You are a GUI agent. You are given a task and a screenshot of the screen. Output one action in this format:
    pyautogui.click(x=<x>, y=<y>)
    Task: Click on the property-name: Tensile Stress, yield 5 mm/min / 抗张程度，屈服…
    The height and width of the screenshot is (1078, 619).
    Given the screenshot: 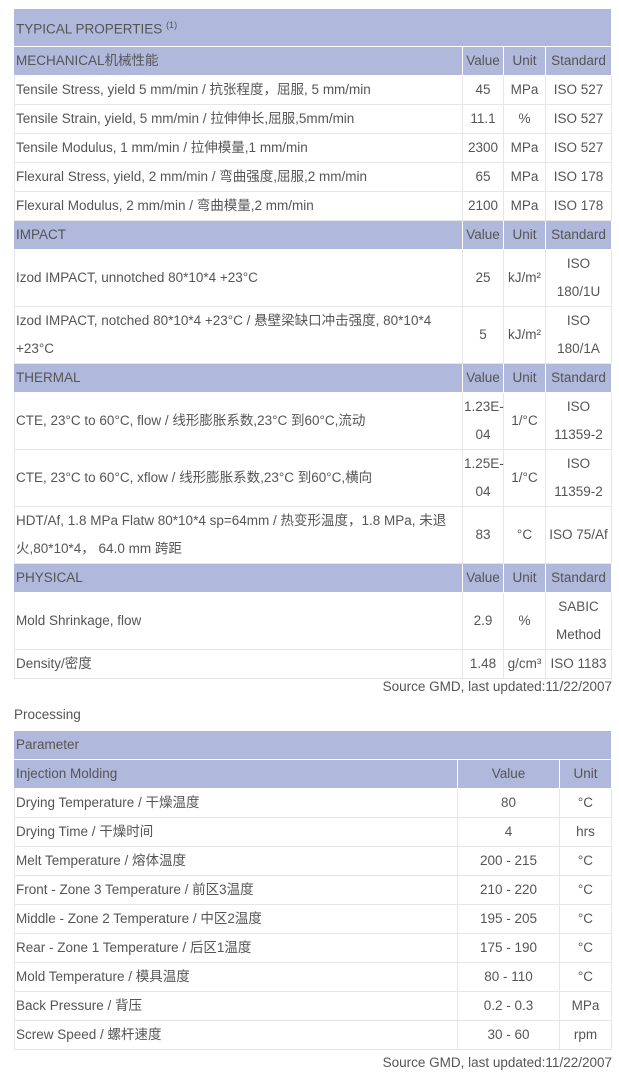 What is the action you would take?
    pyautogui.click(x=238, y=89)
    